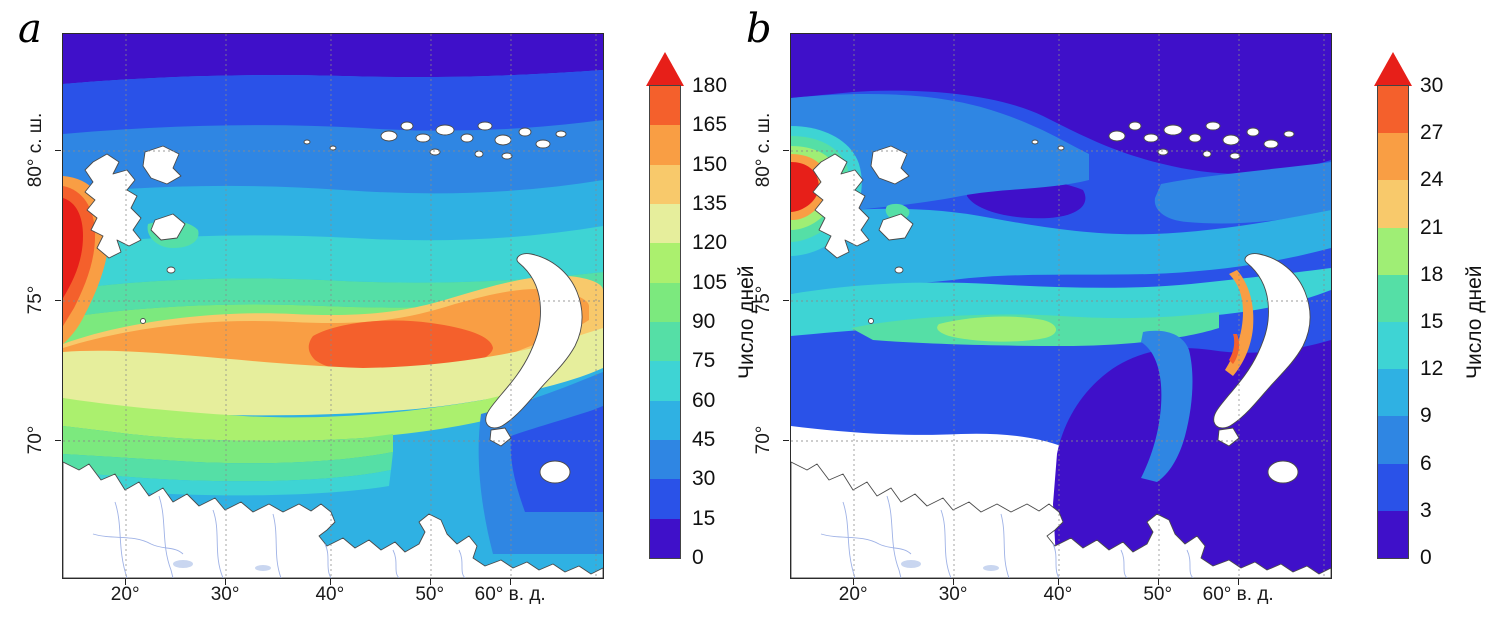 This screenshot has width=1487, height=632. What do you see at coordinates (1432, 369) in the screenshot?
I see `colorbar-tick-label: 12` at bounding box center [1432, 369].